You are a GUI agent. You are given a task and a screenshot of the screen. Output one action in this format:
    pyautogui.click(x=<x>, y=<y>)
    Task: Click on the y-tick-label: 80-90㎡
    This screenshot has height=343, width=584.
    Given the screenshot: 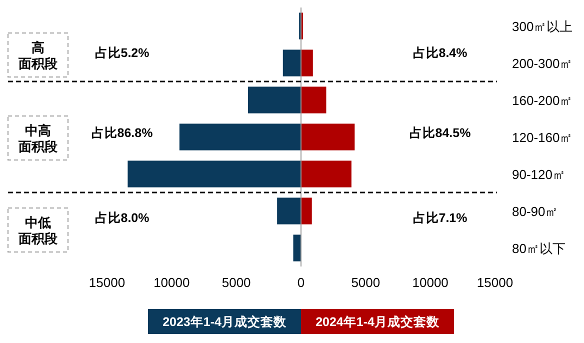 What is the action you would take?
    pyautogui.click(x=535, y=211)
    